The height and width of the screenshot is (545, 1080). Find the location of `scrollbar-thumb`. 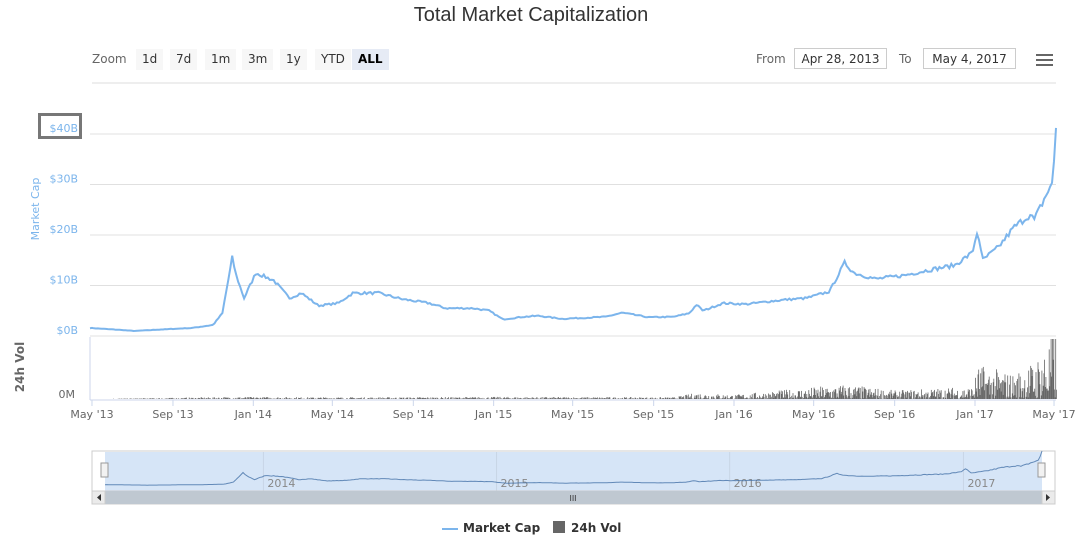

scrollbar-thumb is located at coordinates (573, 497).